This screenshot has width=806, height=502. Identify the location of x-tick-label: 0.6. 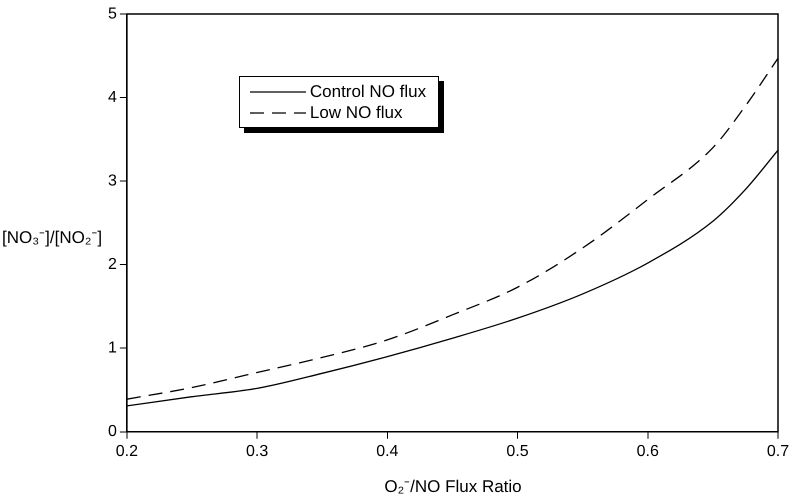
(647, 451).